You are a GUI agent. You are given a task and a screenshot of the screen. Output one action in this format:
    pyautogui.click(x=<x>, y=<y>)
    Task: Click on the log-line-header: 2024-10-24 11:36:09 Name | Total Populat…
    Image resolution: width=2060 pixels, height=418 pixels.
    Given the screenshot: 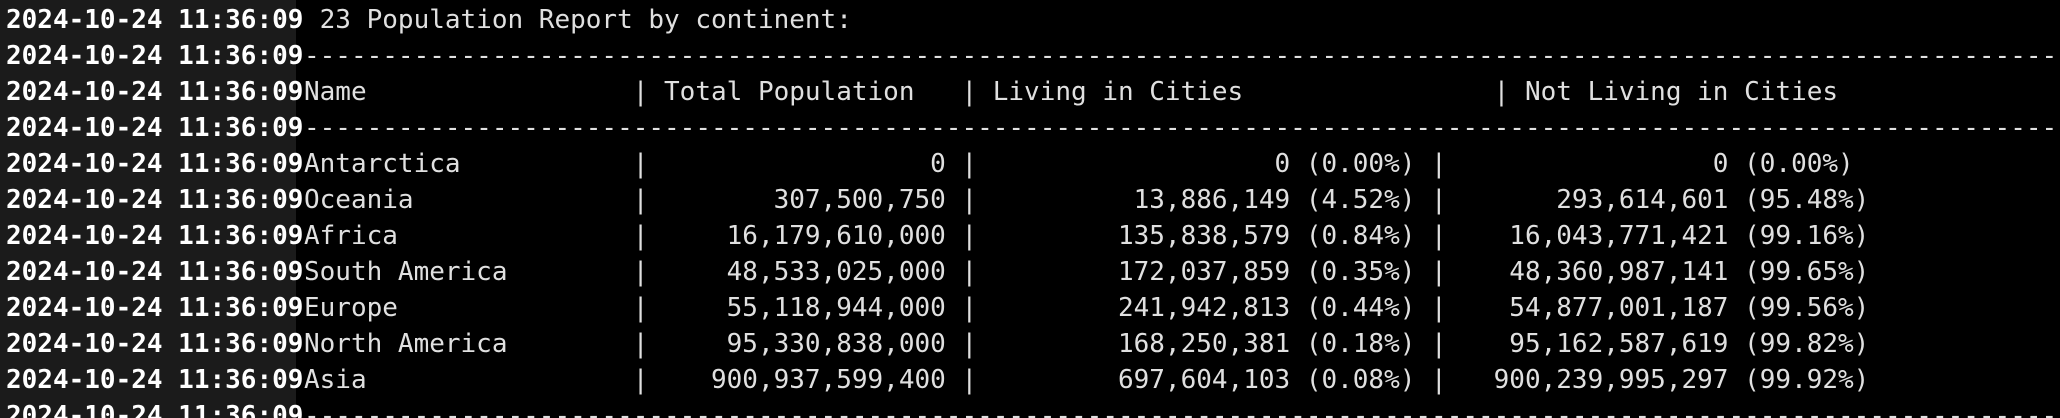 What is the action you would take?
    pyautogui.click(x=1030, y=92)
    